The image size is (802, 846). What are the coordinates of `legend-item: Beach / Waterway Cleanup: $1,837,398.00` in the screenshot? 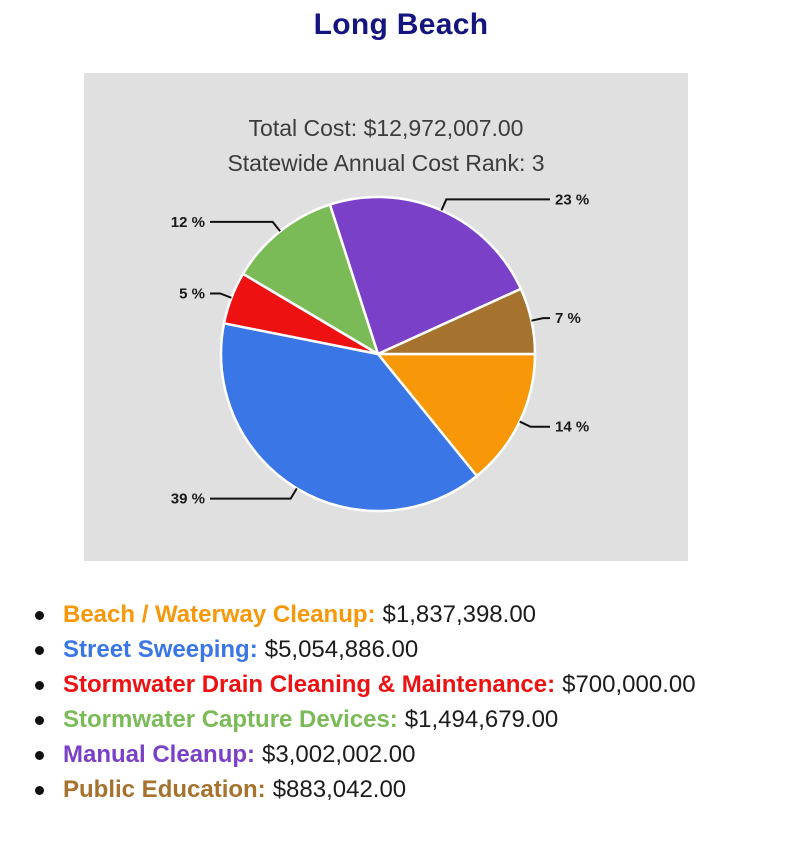 It's located at (361, 615).